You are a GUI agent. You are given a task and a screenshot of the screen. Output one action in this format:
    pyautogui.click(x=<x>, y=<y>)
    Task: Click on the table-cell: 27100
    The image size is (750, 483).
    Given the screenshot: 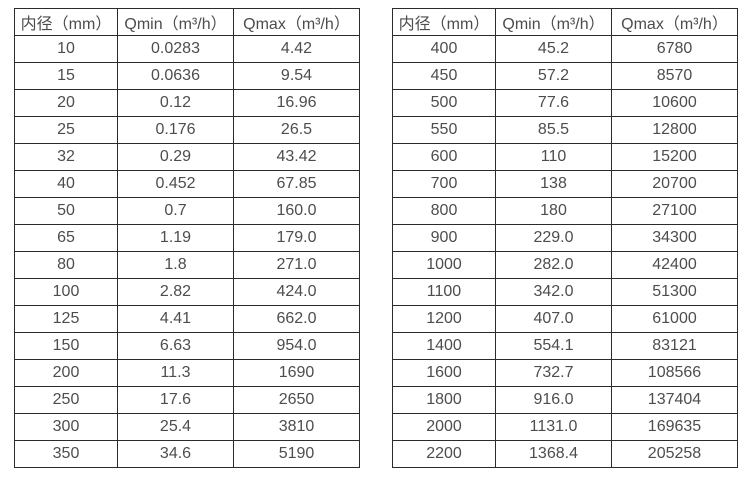 What is the action you would take?
    pyautogui.click(x=674, y=211)
    